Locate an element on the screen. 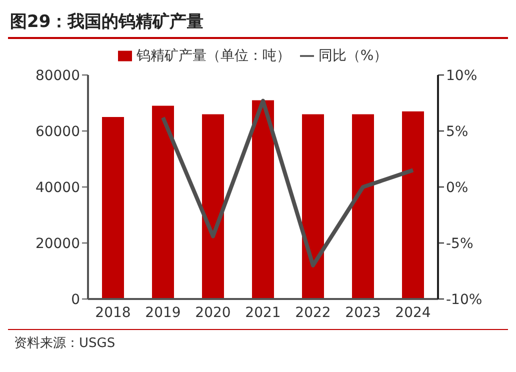  x-tick-label: 2021 is located at coordinates (263, 312).